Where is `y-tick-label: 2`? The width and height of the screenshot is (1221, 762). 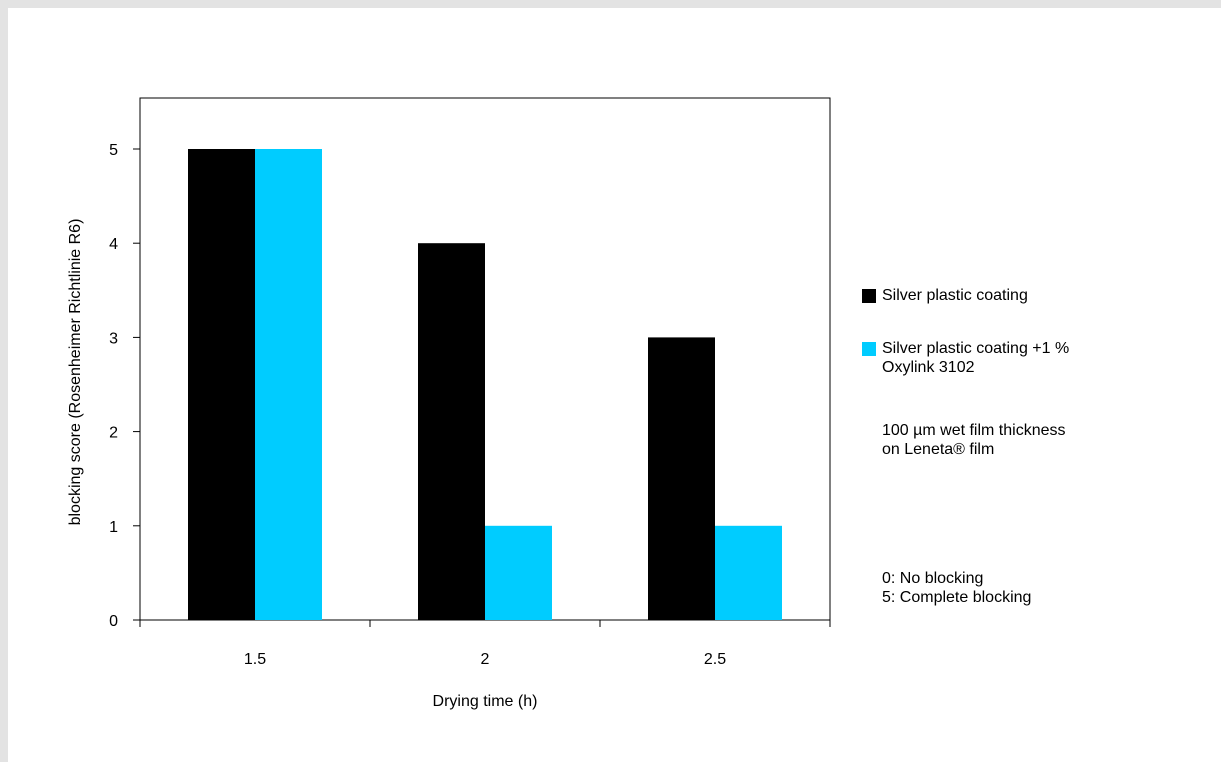 y-tick-label: 2 is located at coordinates (113, 433).